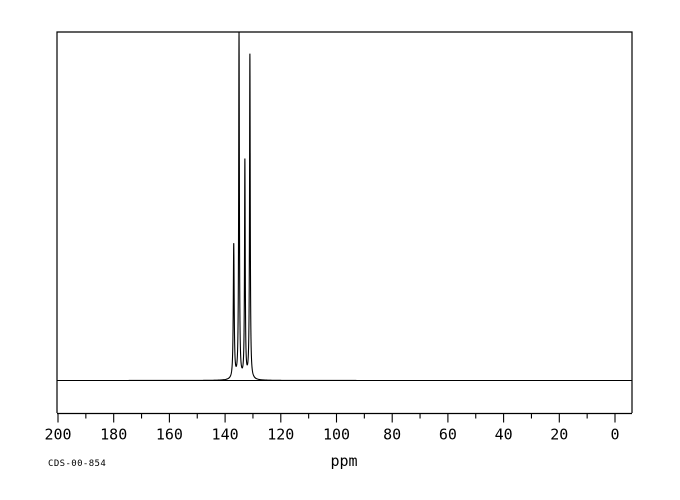 The height and width of the screenshot is (500, 680). I want to click on x-axis-tick-label: 180, so click(113, 435).